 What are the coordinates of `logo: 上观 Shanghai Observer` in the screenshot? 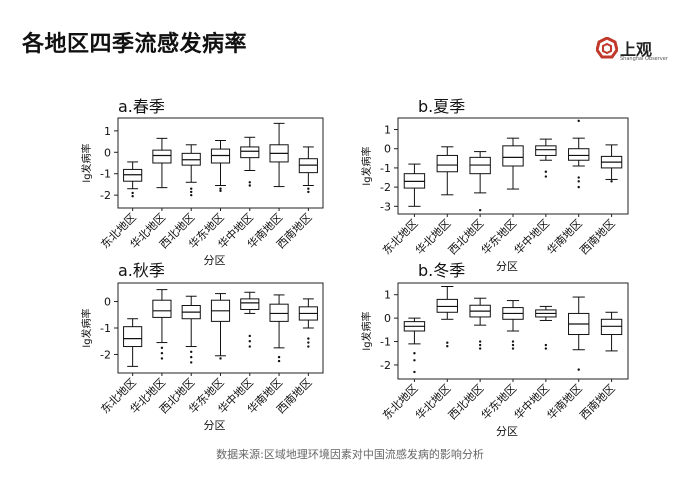 It's located at (642, 49).